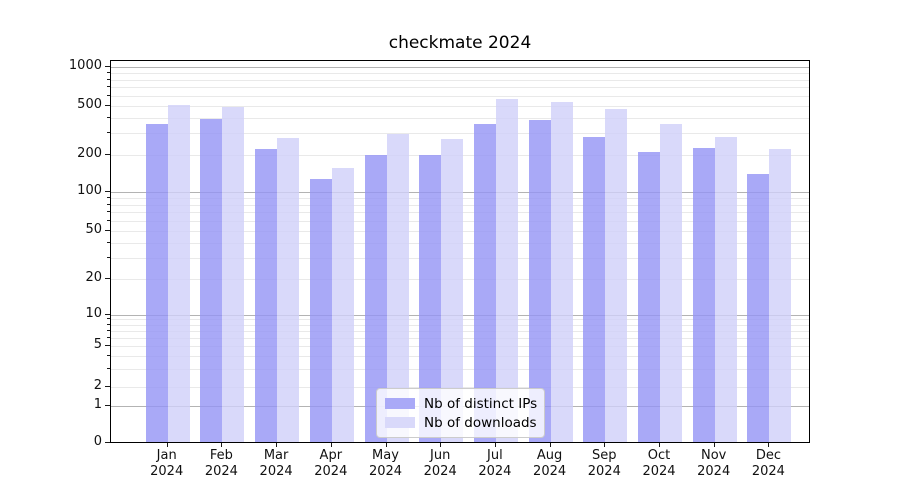  Describe the element at coordinates (320, 310) in the screenshot. I see `bar-distinct-ips-apr` at that location.